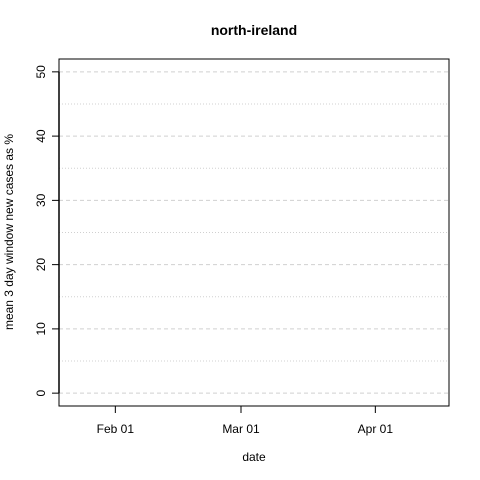  I want to click on x-tick-label: Mar 01, so click(241, 429).